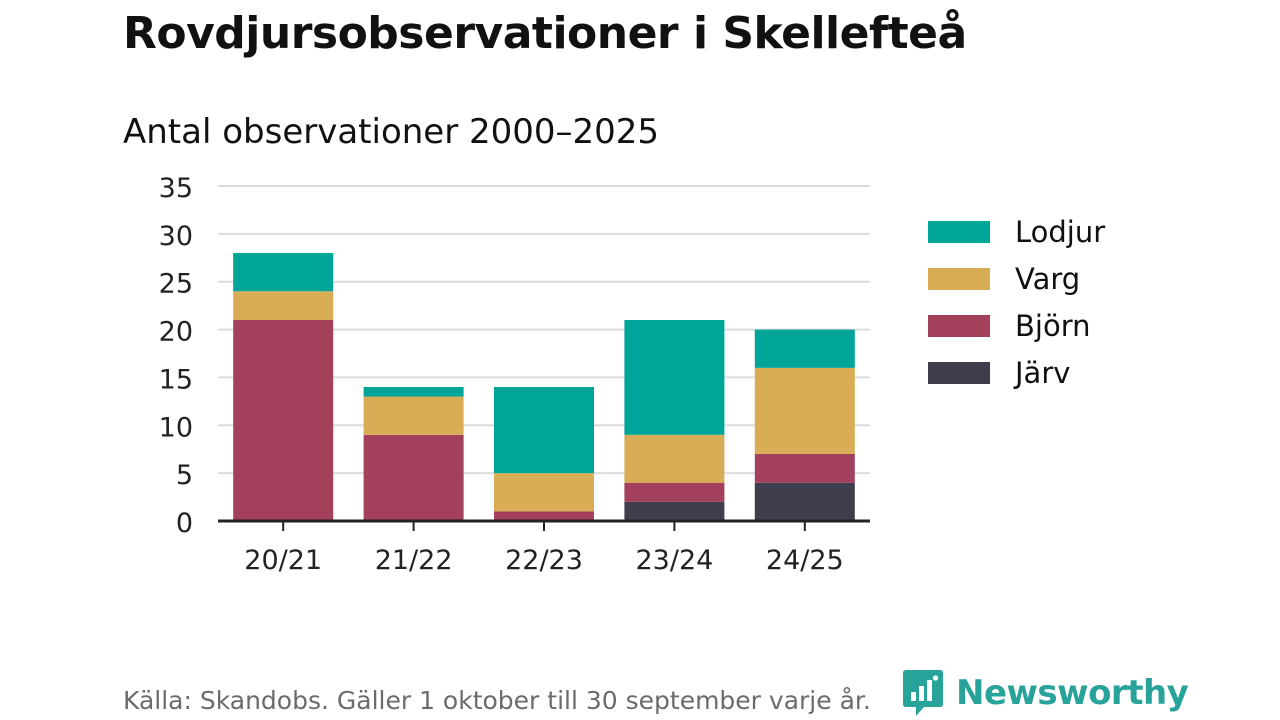  What do you see at coordinates (176, 188) in the screenshot?
I see `y-tick-label: 35` at bounding box center [176, 188].